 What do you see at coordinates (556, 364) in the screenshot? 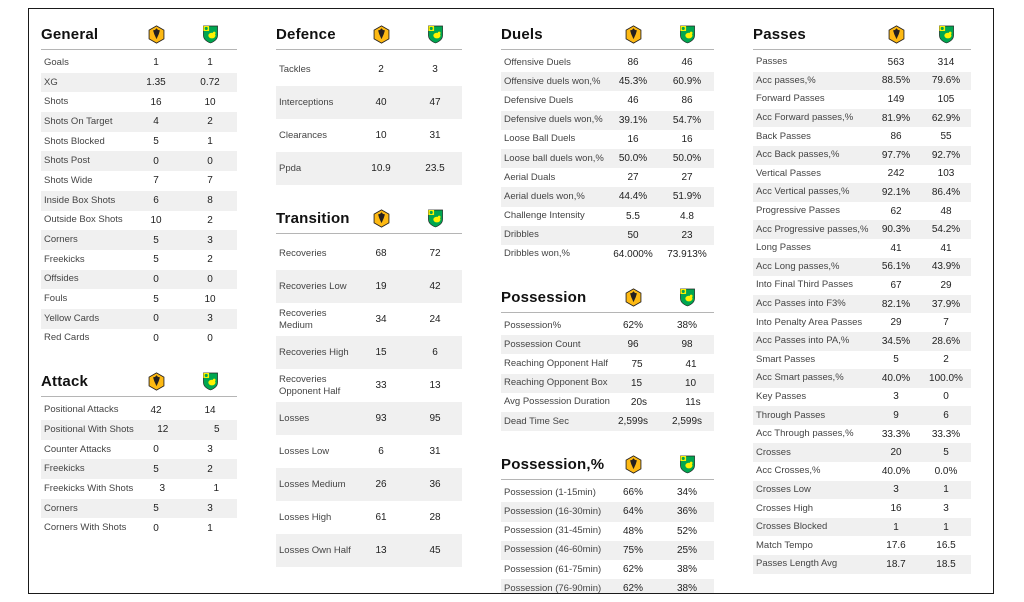
I see `stat-label: Reaching Opponent Half` at bounding box center [556, 364].